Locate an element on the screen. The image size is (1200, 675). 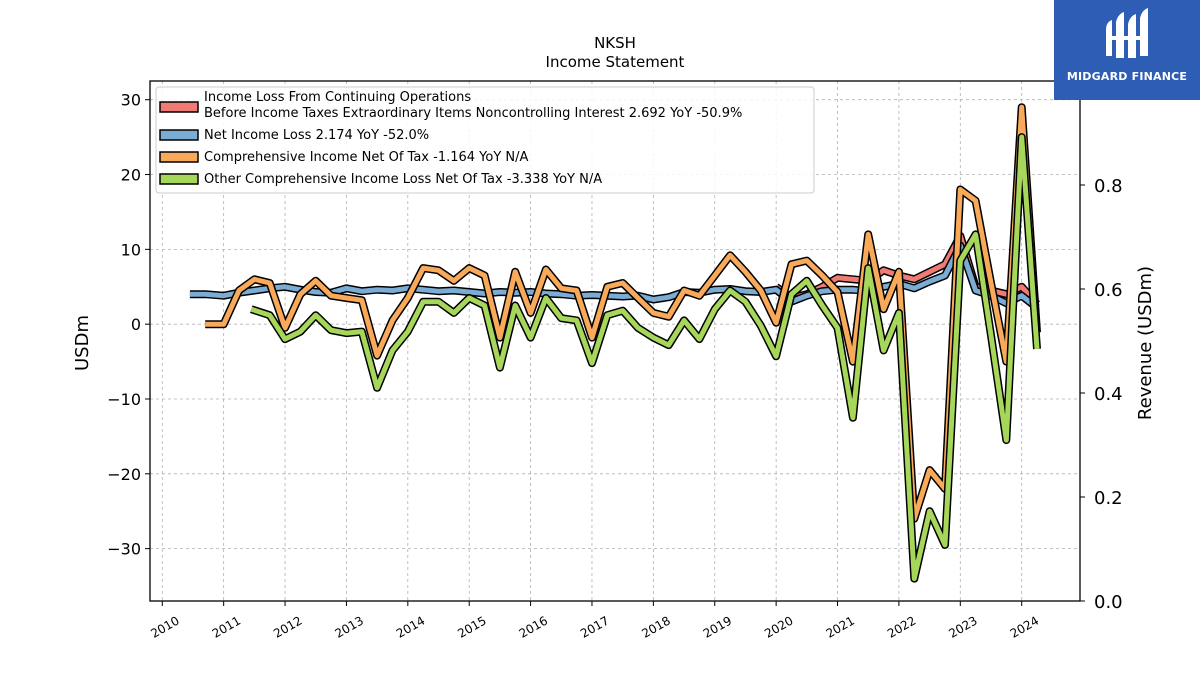
chart-subtitle: Income Statement is located at coordinates (615, 62).